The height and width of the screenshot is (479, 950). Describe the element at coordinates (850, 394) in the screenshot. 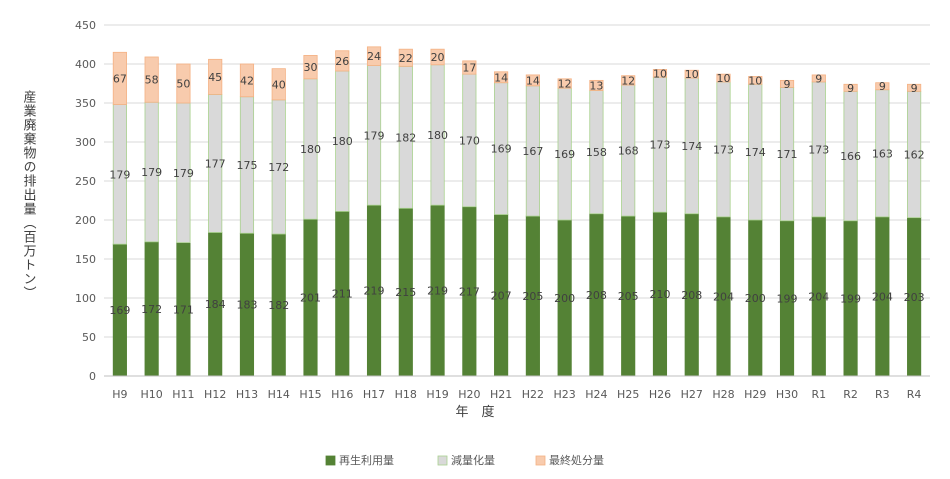

I see `x-tick-label: R2` at that location.